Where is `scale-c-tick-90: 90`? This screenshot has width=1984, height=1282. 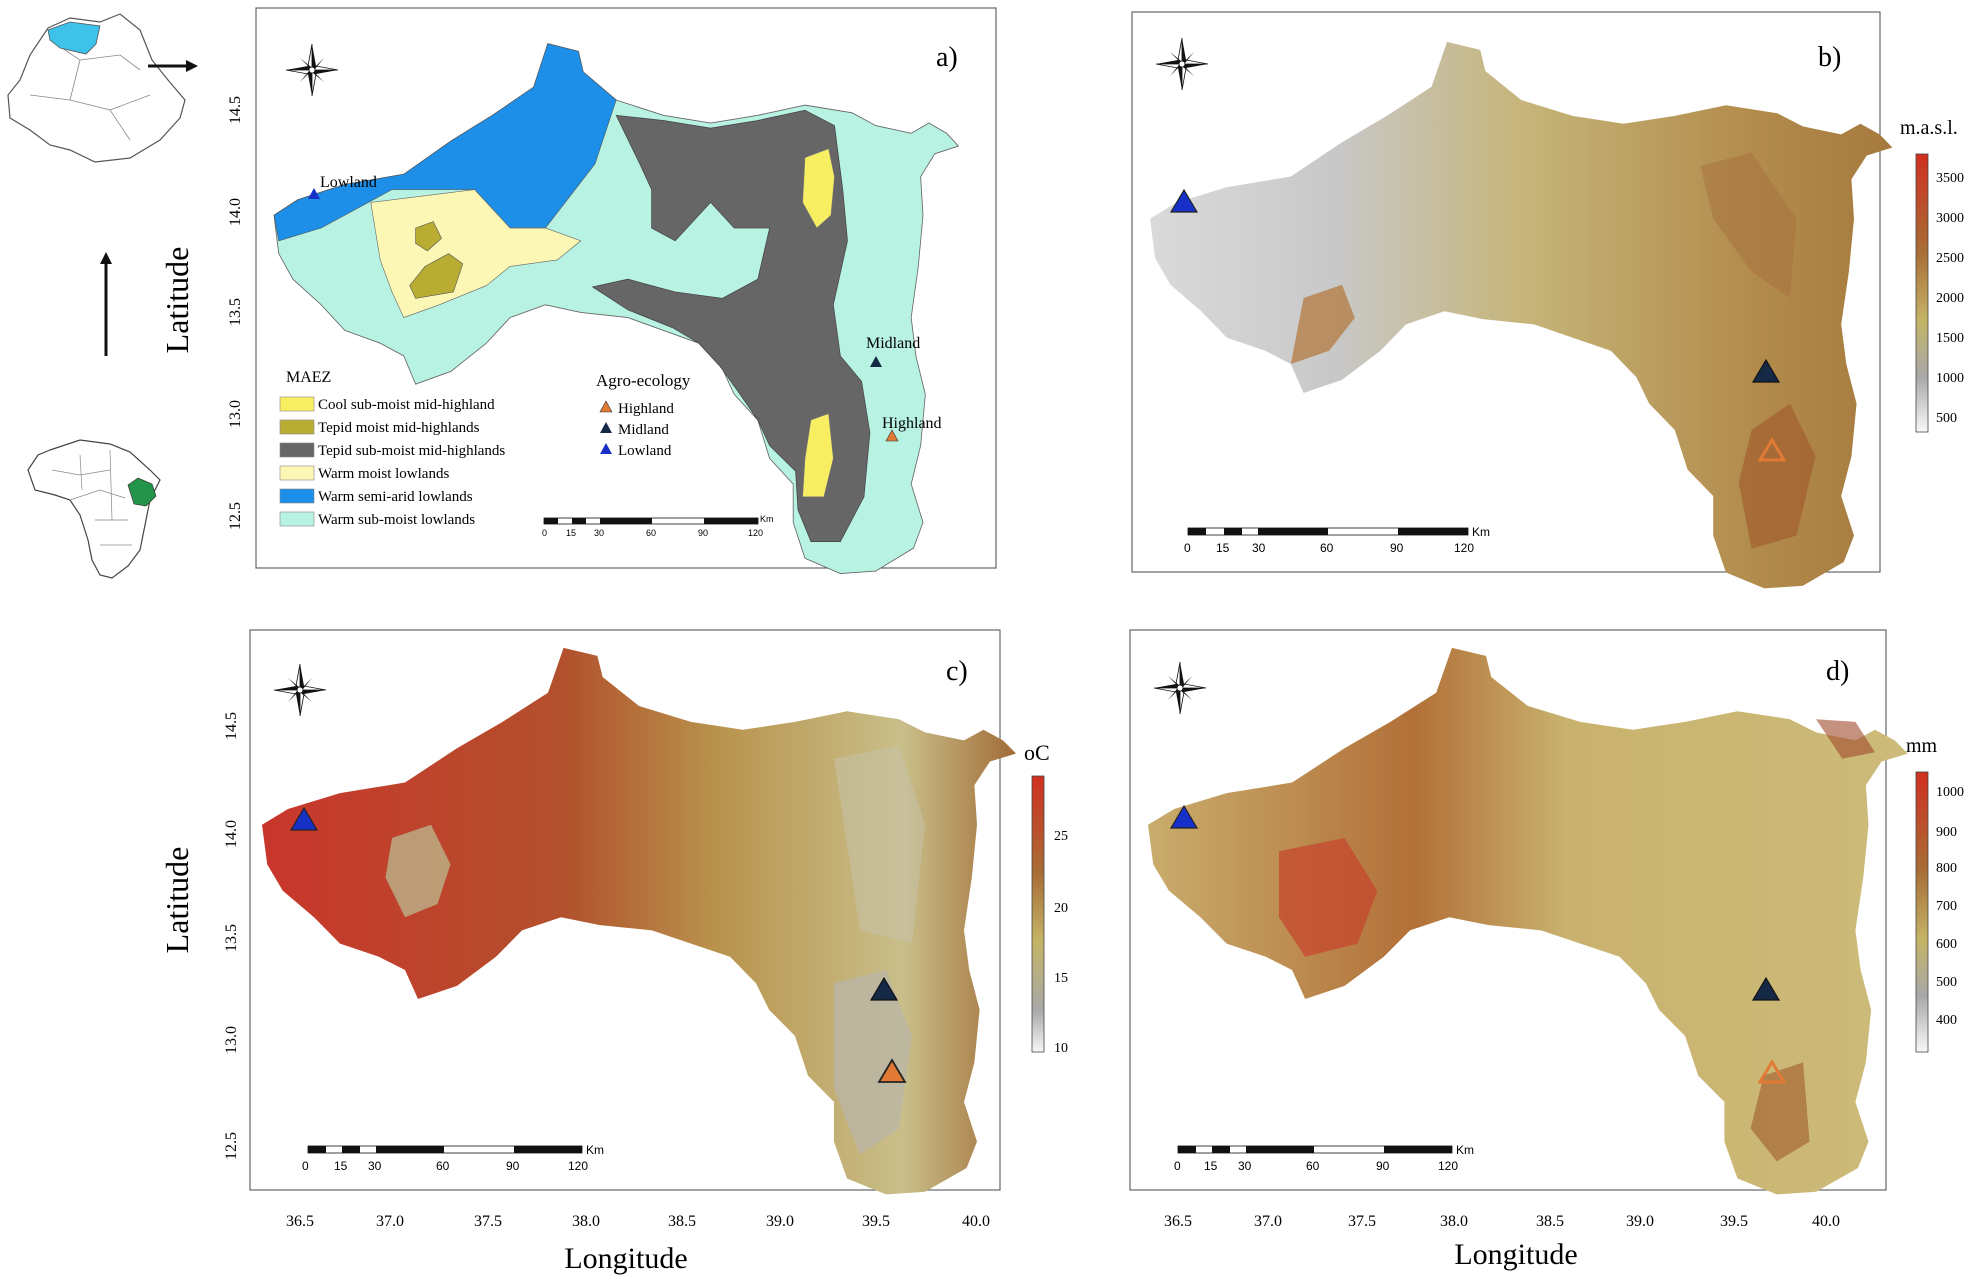
scale-c-tick-90: 90 is located at coordinates (513, 1166).